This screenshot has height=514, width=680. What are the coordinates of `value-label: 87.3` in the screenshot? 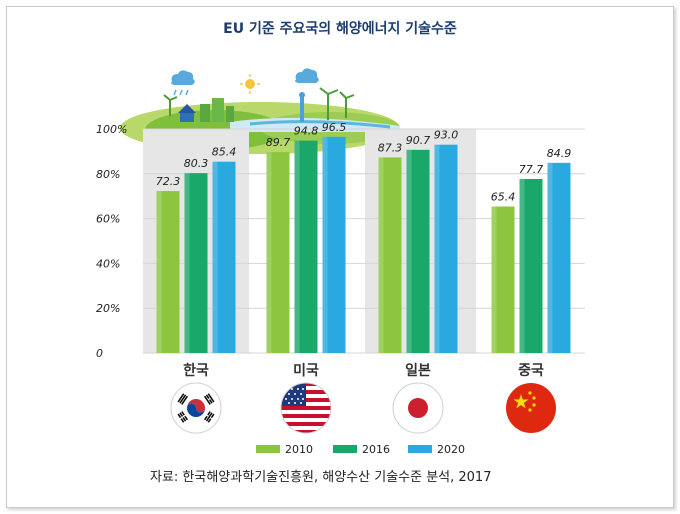 It's located at (390, 147).